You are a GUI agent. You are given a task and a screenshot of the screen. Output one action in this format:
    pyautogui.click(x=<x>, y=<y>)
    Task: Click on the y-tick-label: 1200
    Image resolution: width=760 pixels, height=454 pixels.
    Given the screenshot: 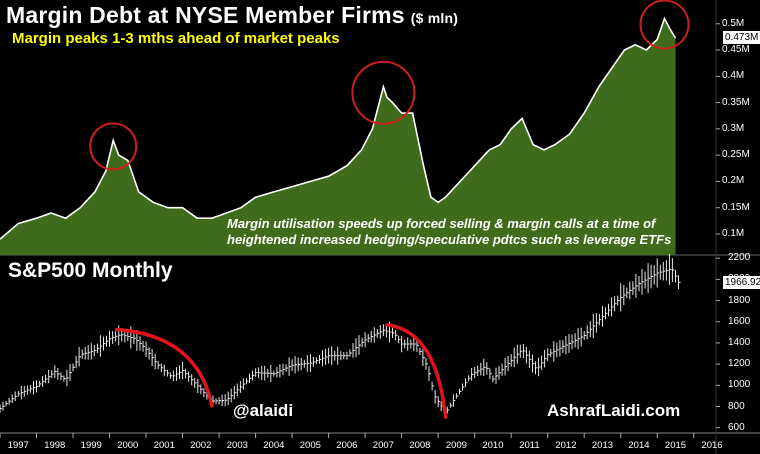 What is the action you would take?
    pyautogui.click(x=739, y=364)
    